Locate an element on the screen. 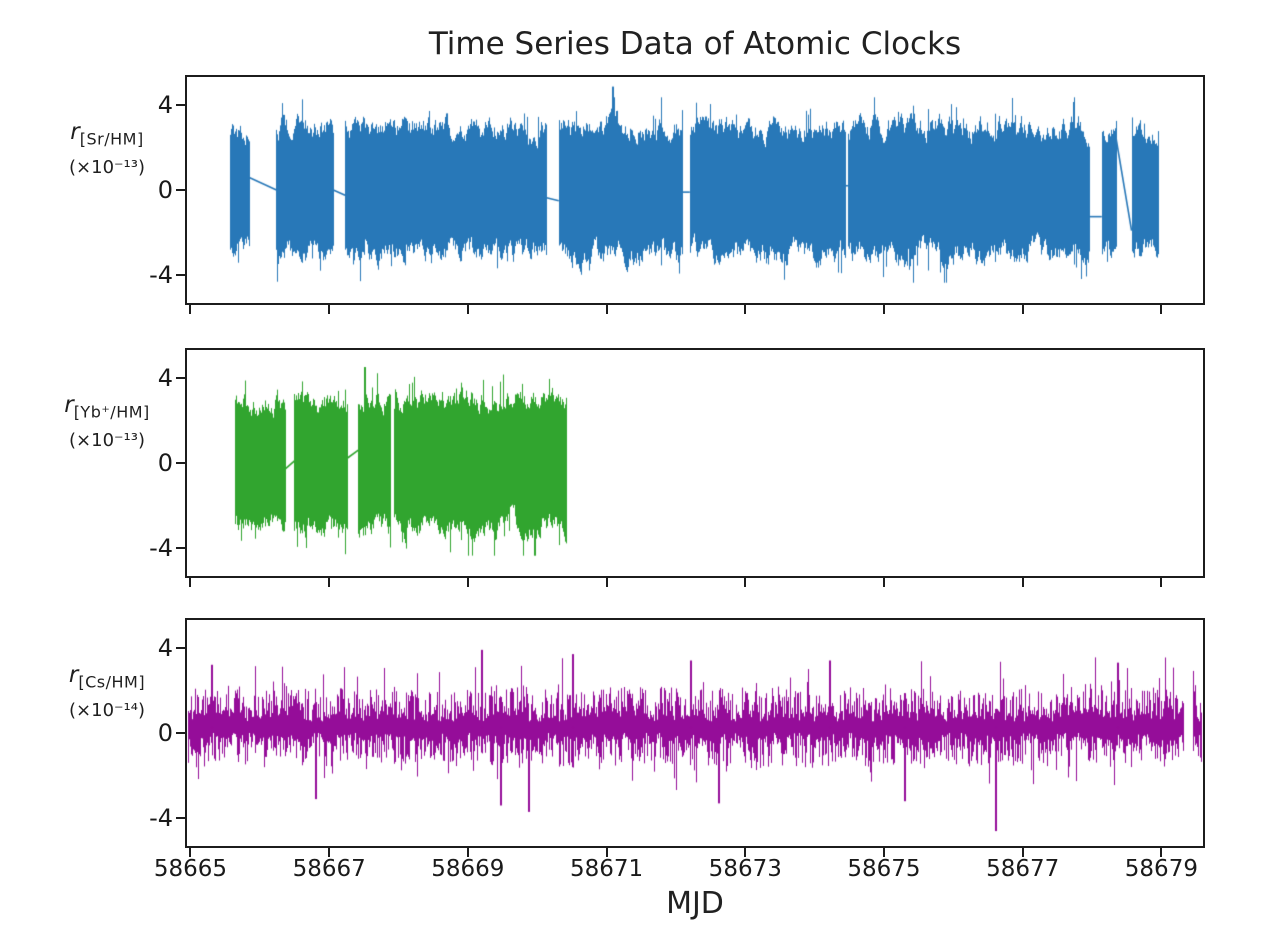 The image size is (1280, 937). y-axis-label-yb-hm: r[Yb⁺/HM] (×10⁻¹³) is located at coordinates (107, 421).